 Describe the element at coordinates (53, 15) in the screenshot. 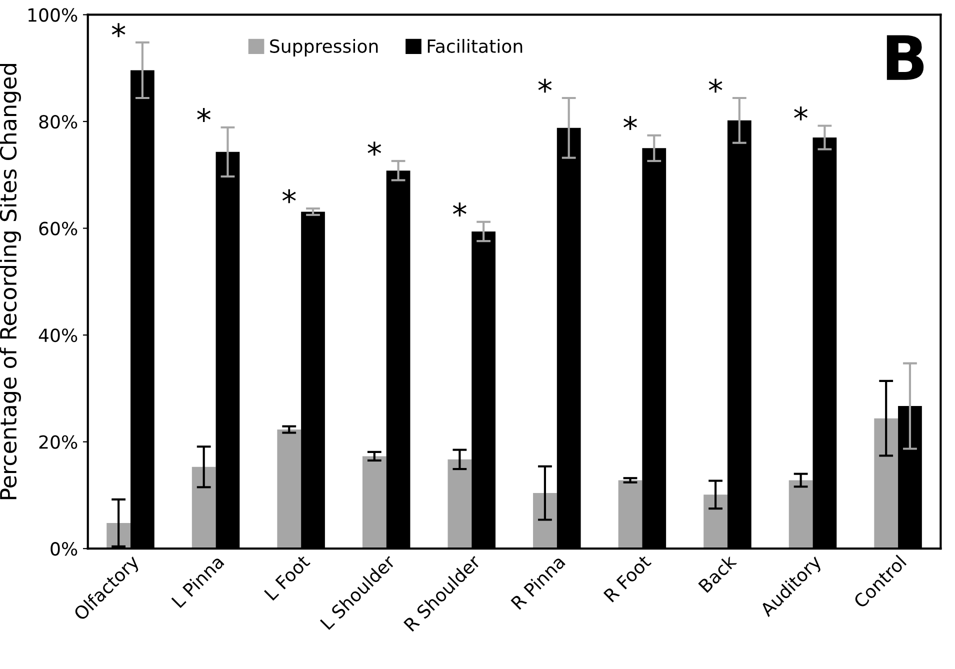

I see `y-tick-label: 100%` at that location.